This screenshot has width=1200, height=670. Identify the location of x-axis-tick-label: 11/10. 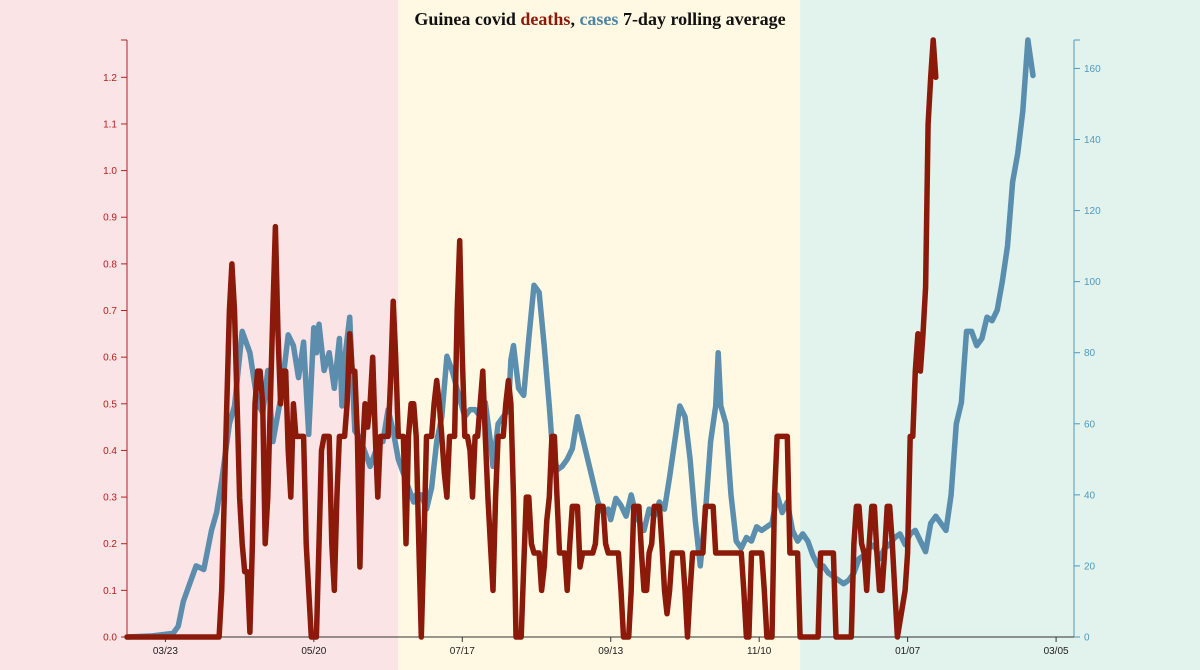
(759, 651).